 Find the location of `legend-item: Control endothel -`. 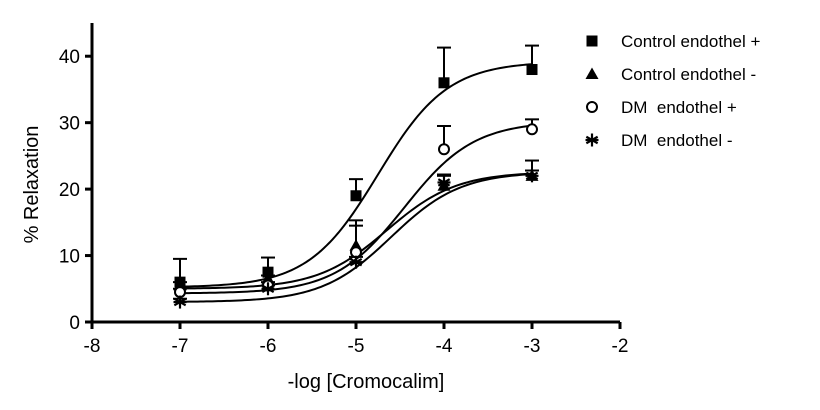

legend-item: Control endothel - is located at coordinates (670, 74).